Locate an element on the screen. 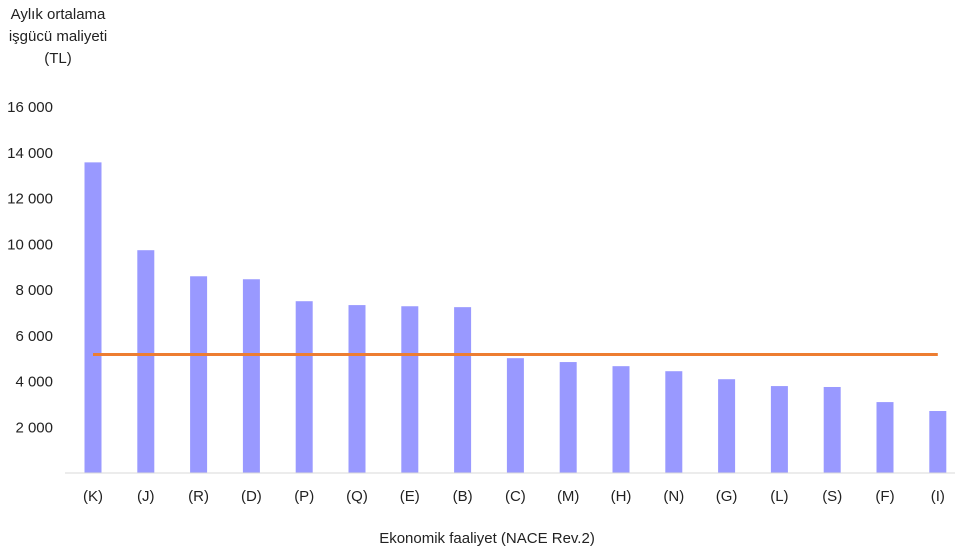 This screenshot has height=558, width=973. x-tick-label: (L) is located at coordinates (779, 496).